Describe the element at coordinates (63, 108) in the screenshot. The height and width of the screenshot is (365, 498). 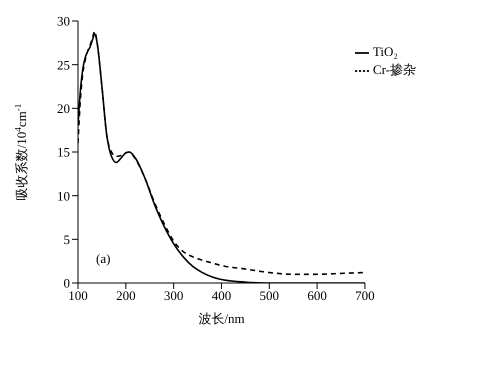
I see `y-tick-label: 20` at that location.